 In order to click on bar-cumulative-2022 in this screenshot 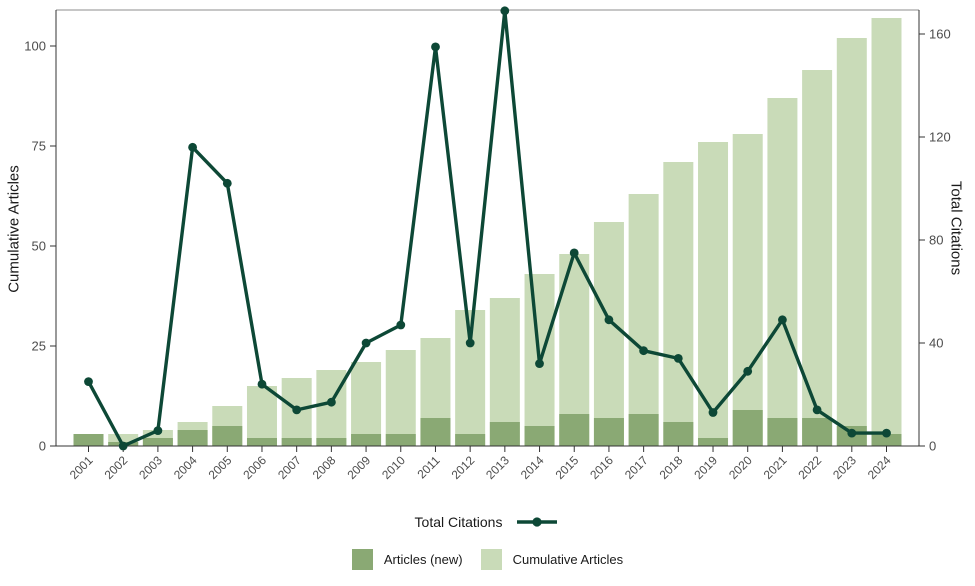, I will do `click(817, 258)`.